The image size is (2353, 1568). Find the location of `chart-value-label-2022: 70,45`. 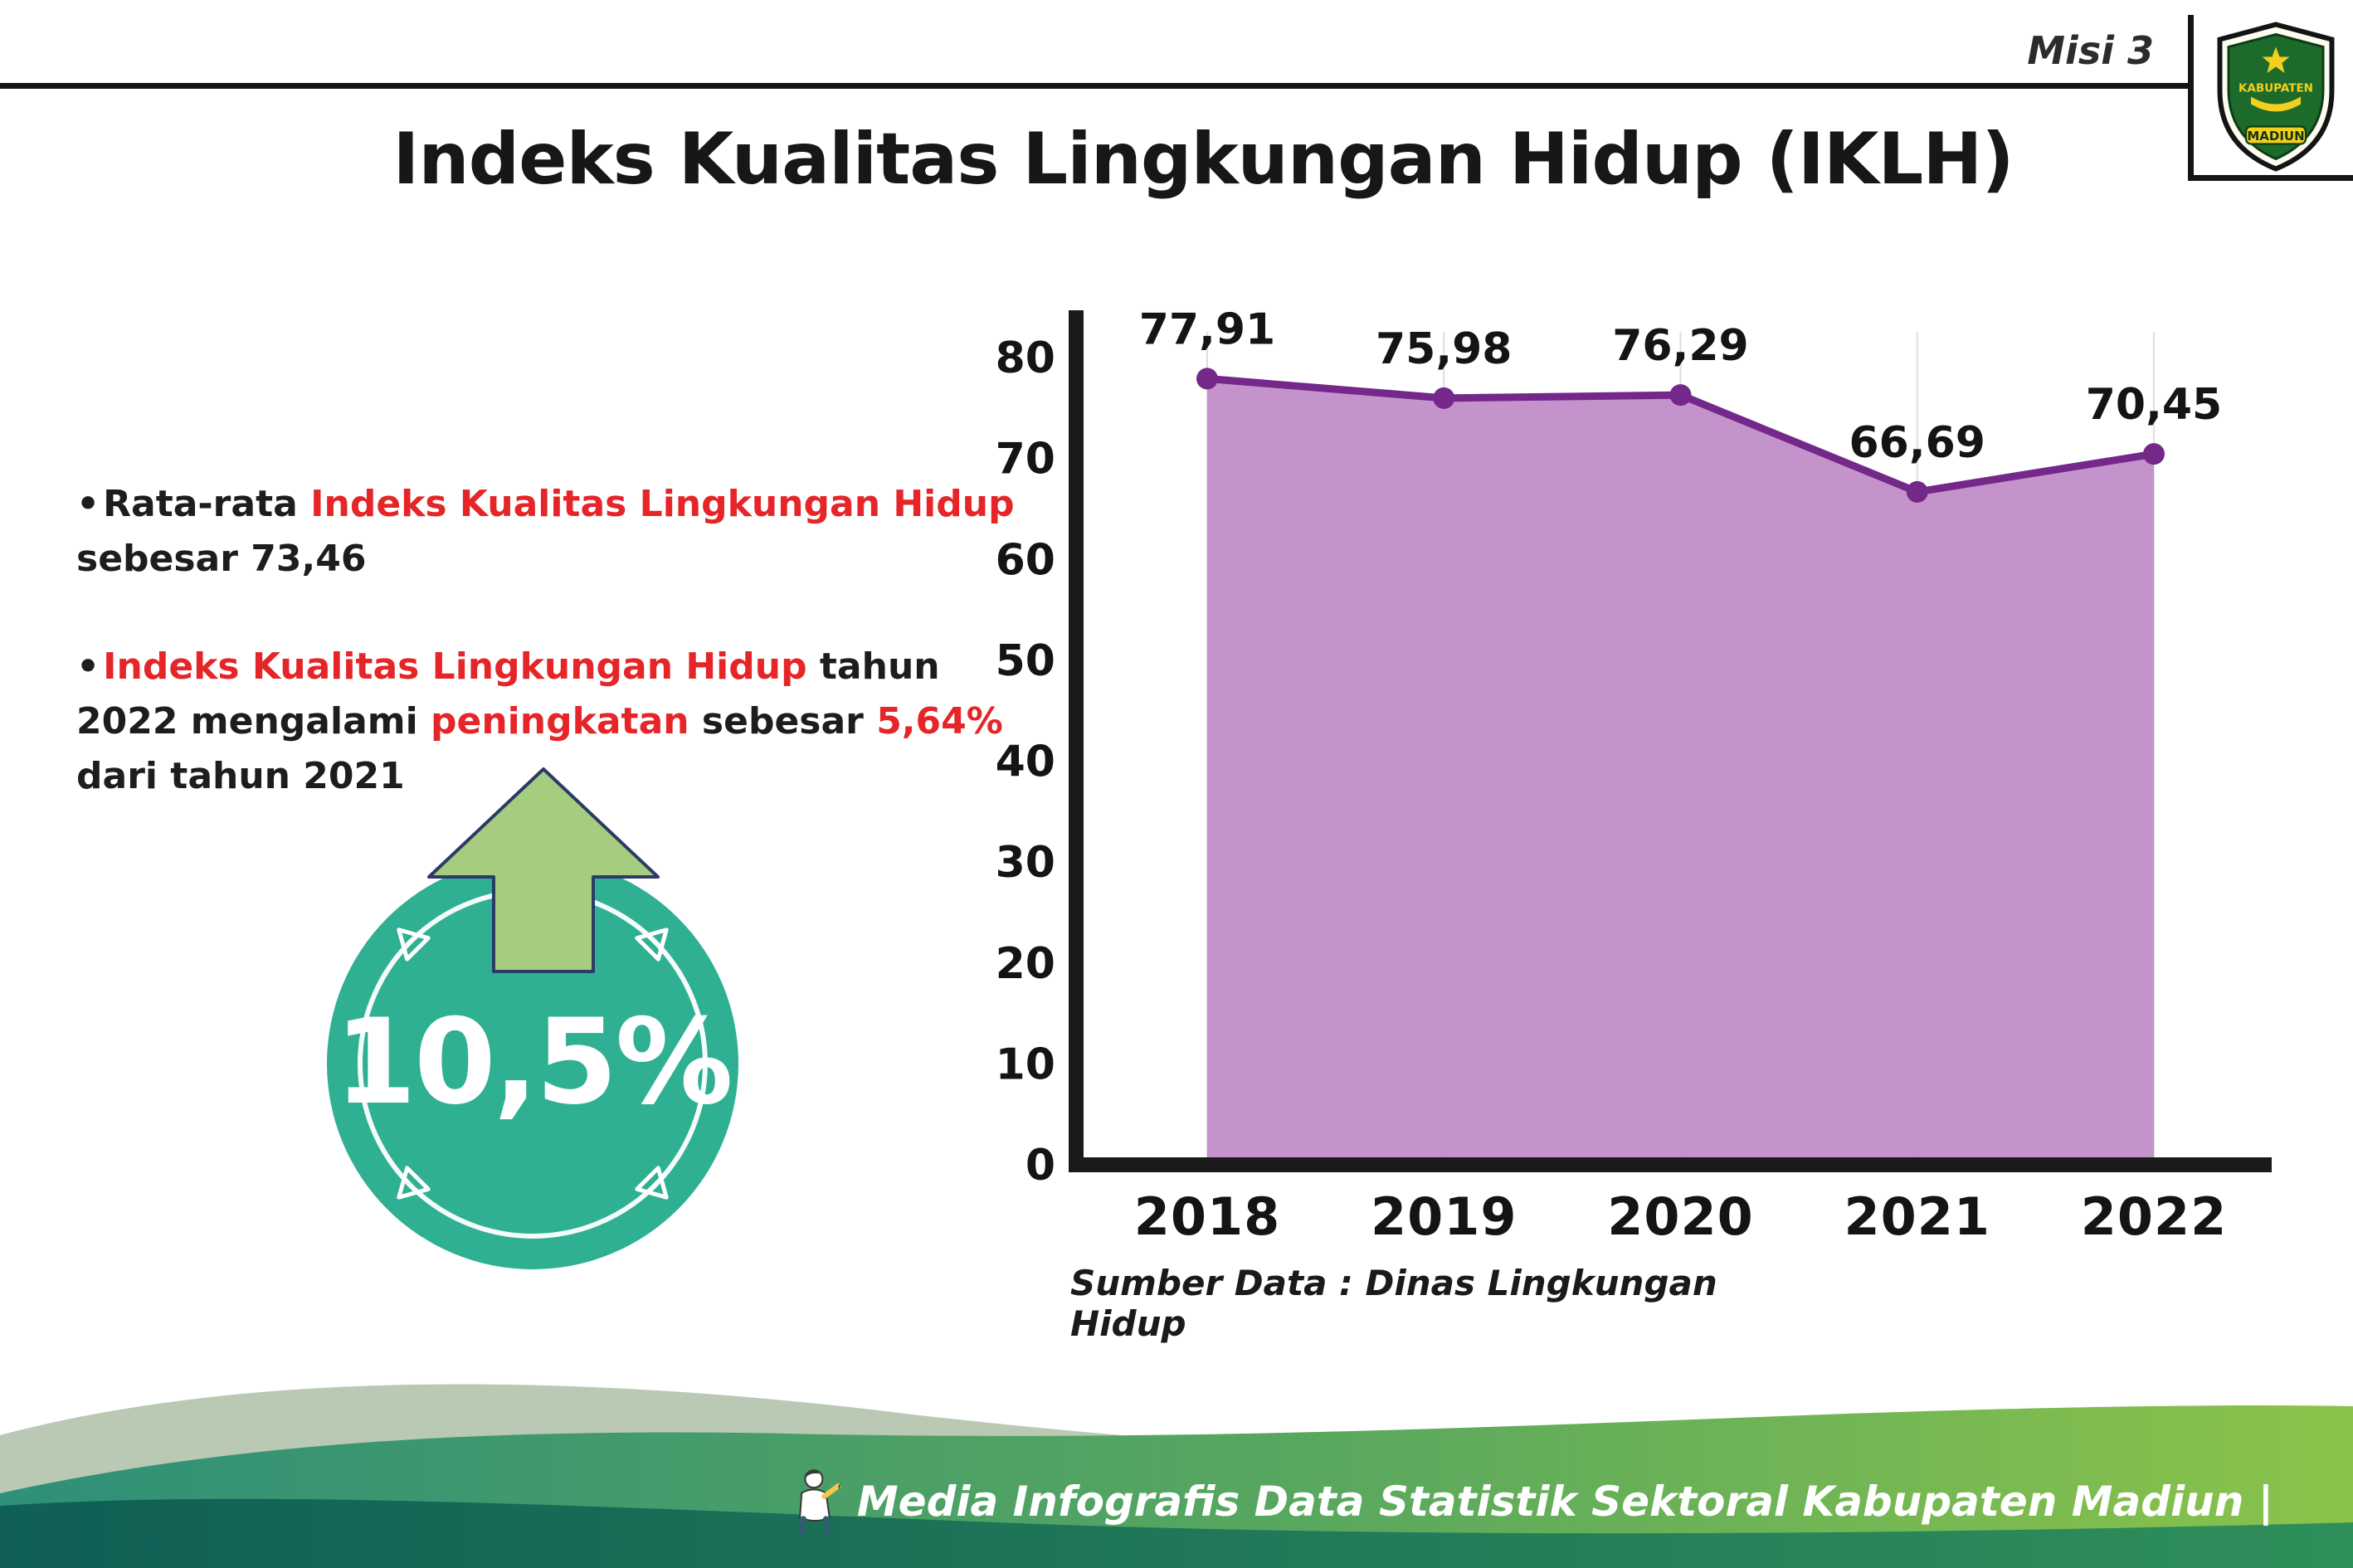

chart-value-label-2022: 70,45 is located at coordinates (2154, 405).